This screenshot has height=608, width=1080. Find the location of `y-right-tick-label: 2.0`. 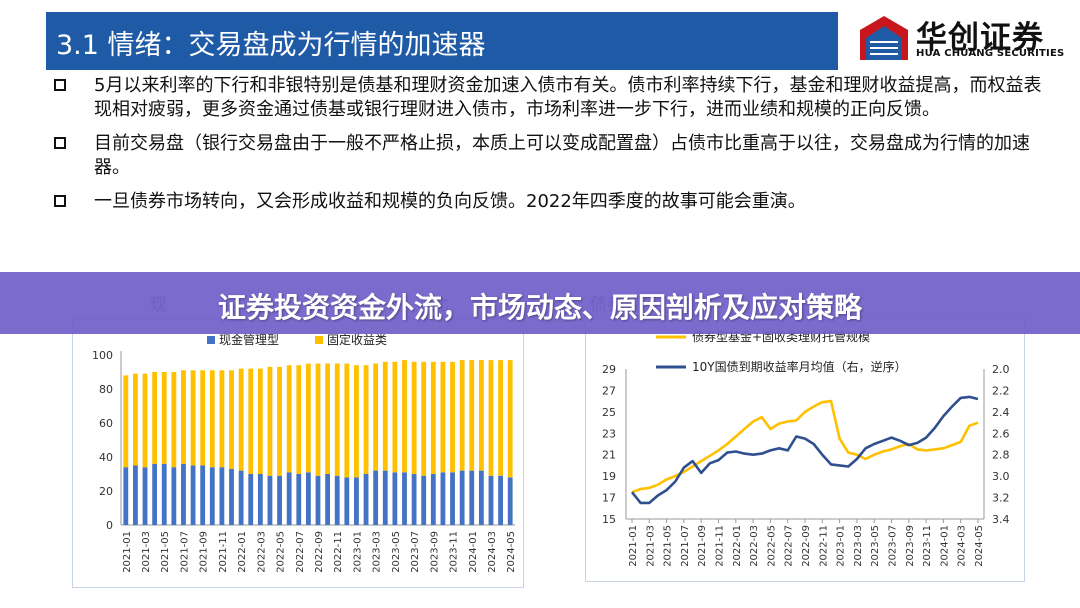

y-right-tick-label: 2.0 is located at coordinates (1001, 369).